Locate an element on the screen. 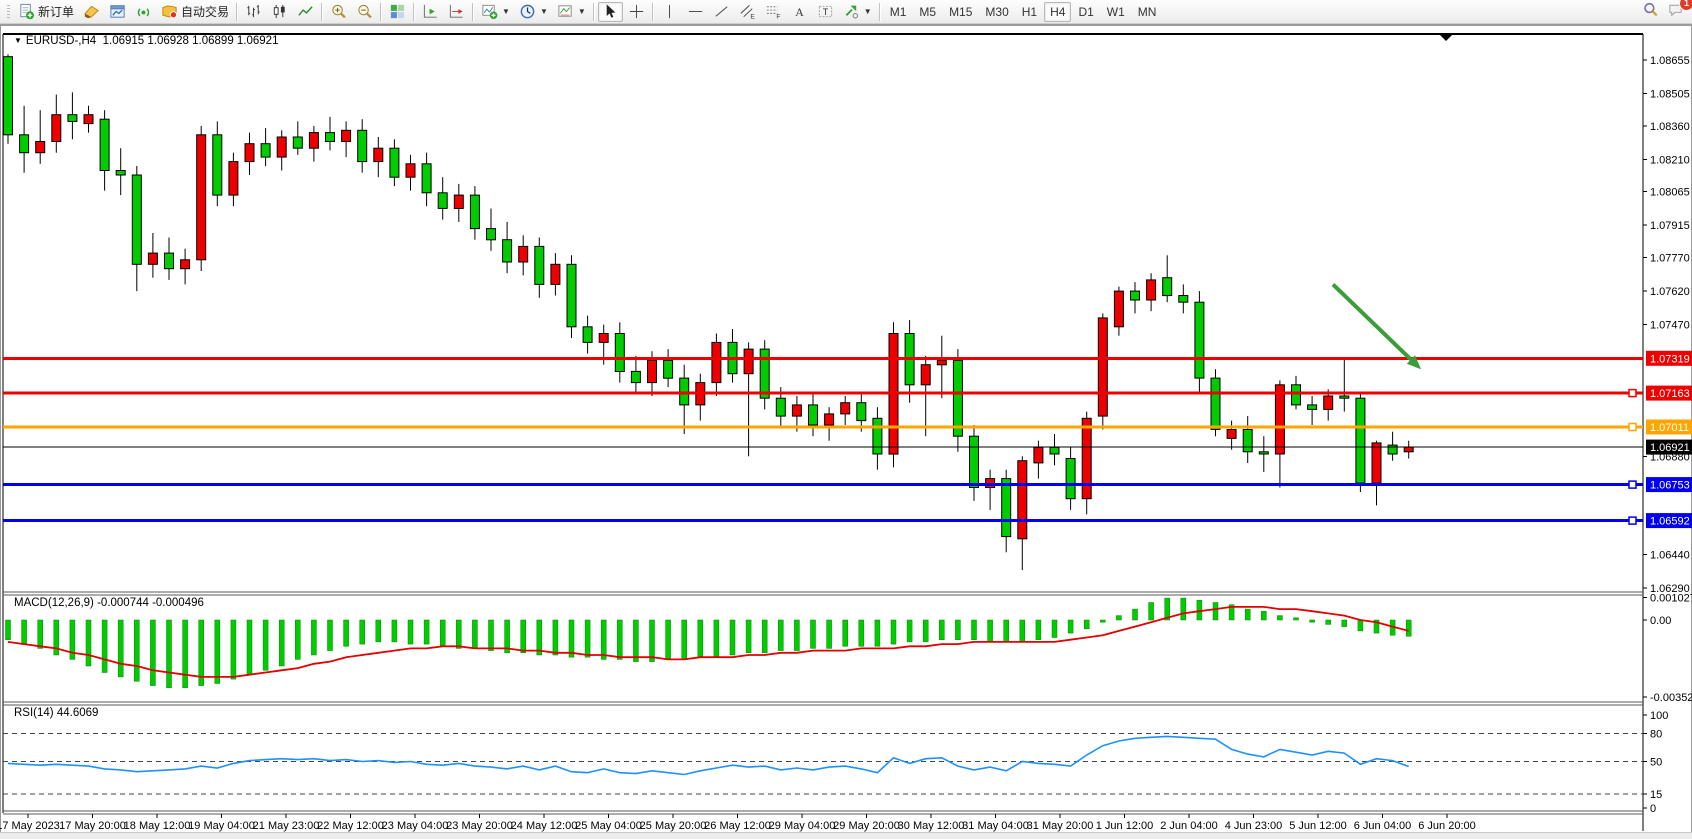 The image size is (1692, 839). signal-icon is located at coordinates (143, 11).